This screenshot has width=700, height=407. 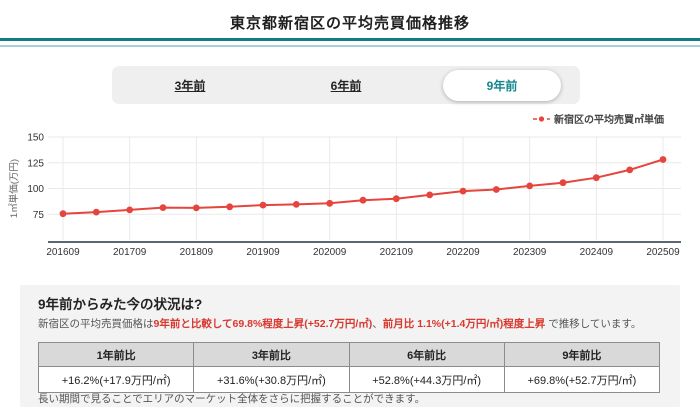 I want to click on tab-9years: 9年前, so click(x=502, y=85).